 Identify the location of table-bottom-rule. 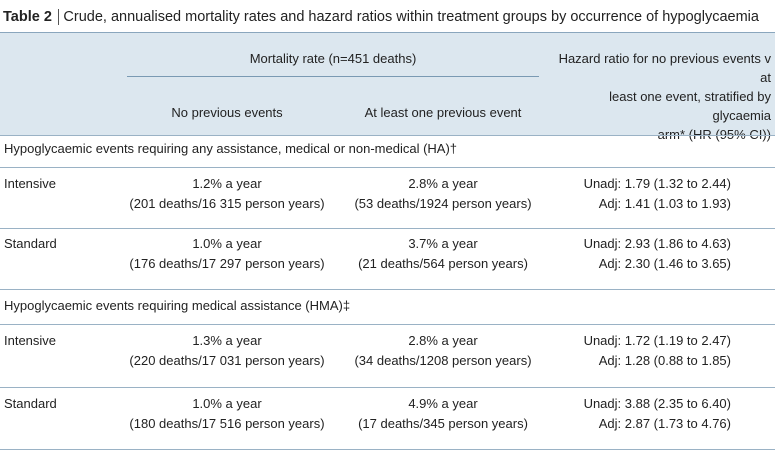
(387, 449).